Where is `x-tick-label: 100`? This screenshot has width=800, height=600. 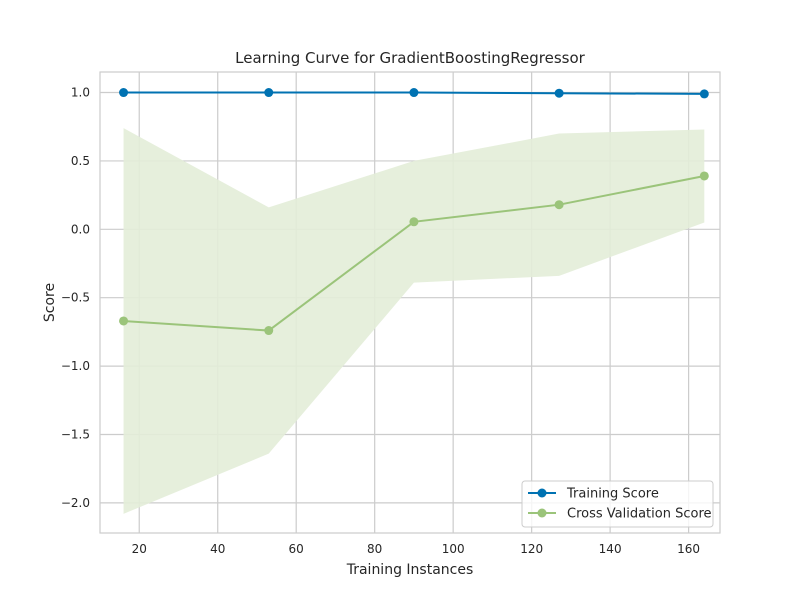 x-tick-label: 100 is located at coordinates (453, 549).